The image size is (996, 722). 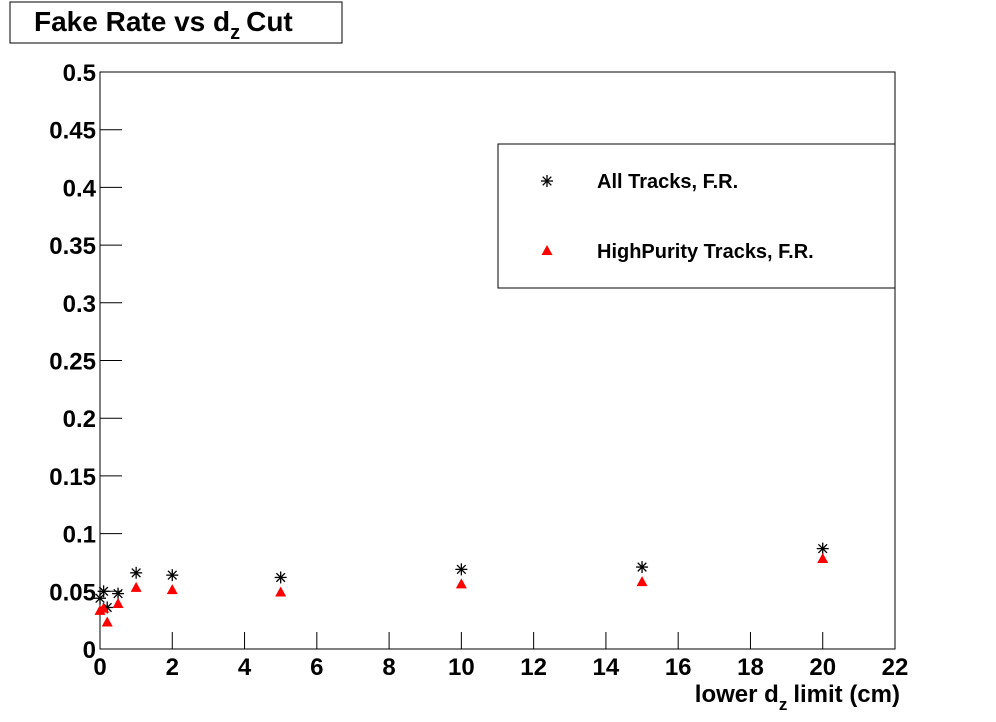 I want to click on legend-label: All Tracks, F.R., so click(x=667, y=182).